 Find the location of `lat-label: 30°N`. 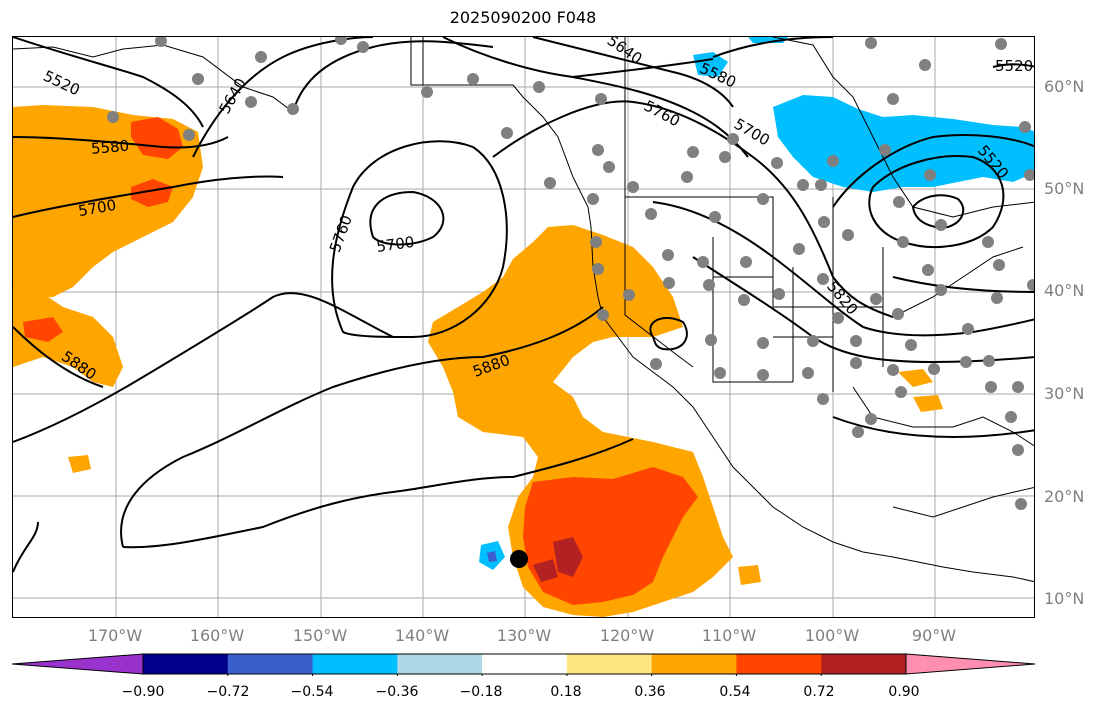

lat-label: 30°N is located at coordinates (1064, 393).